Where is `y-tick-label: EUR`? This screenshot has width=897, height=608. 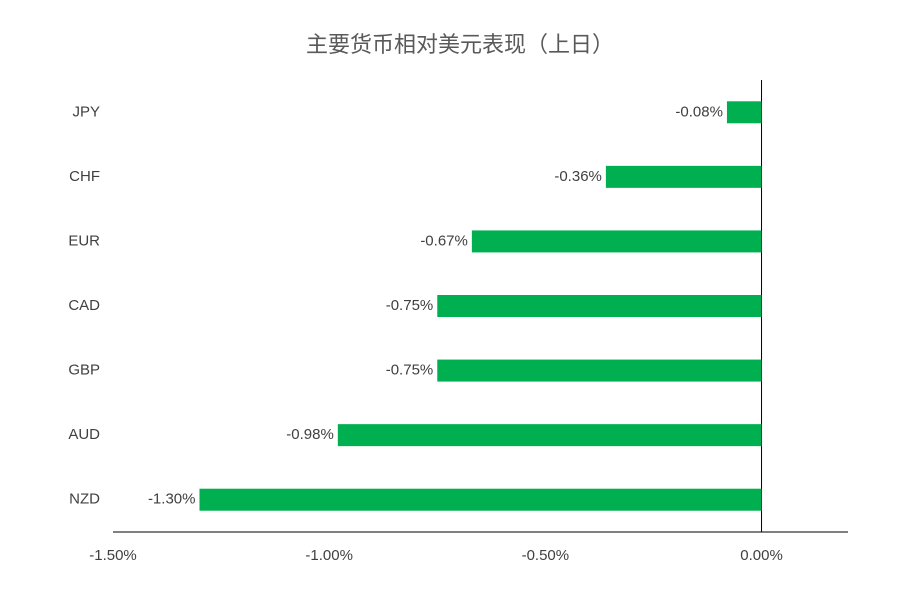 y-tick-label: EUR is located at coordinates (84, 240).